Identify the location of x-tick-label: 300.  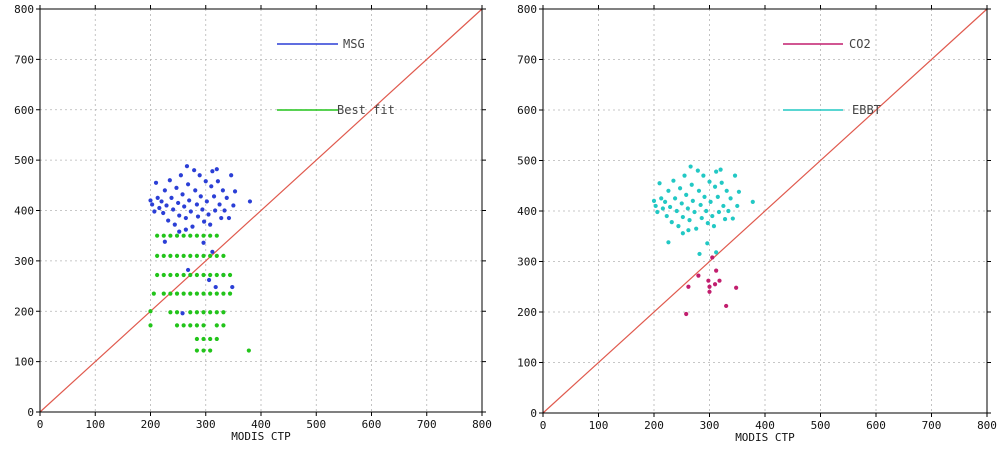
(710, 425).